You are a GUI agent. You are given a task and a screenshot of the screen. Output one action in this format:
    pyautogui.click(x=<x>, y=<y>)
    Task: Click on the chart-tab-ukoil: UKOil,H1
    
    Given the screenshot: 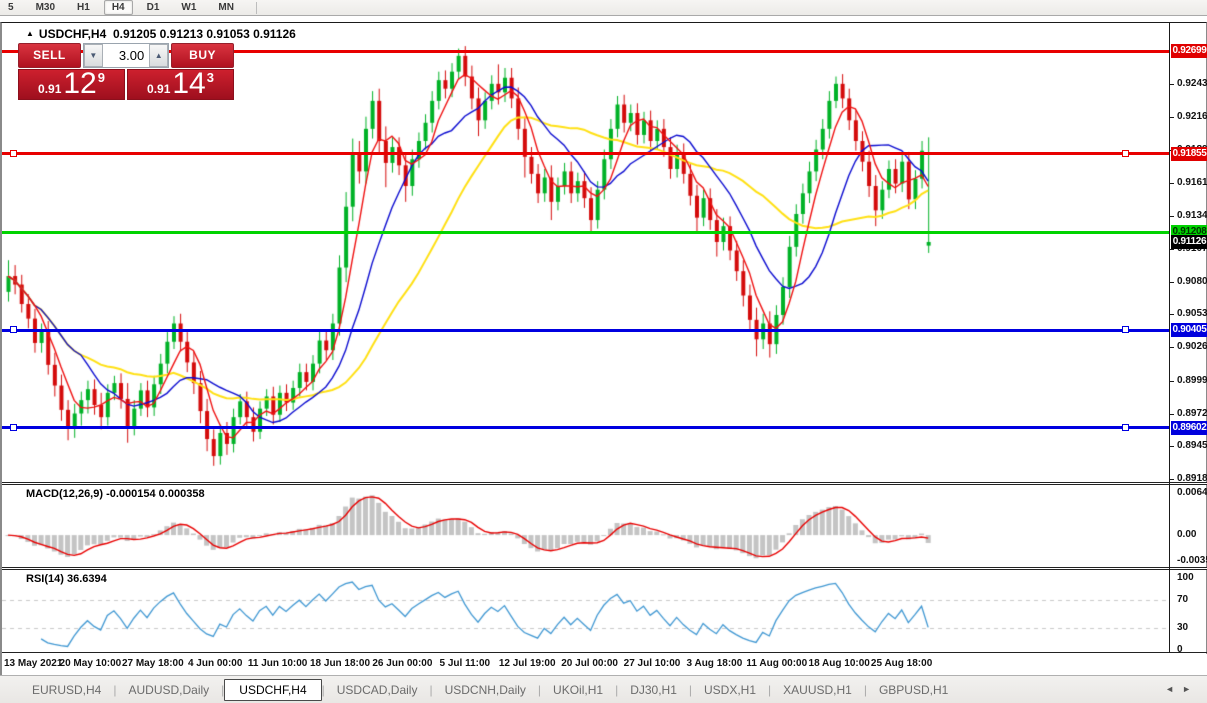 What is the action you would take?
    pyautogui.click(x=578, y=689)
    